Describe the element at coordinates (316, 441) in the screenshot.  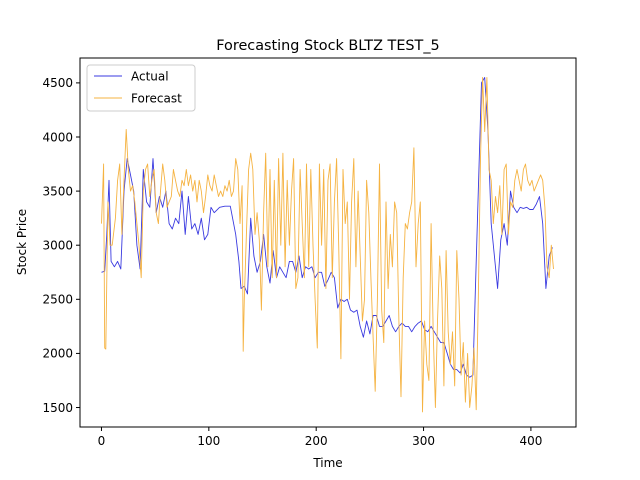
I see `x-tick-label: 200` at that location.